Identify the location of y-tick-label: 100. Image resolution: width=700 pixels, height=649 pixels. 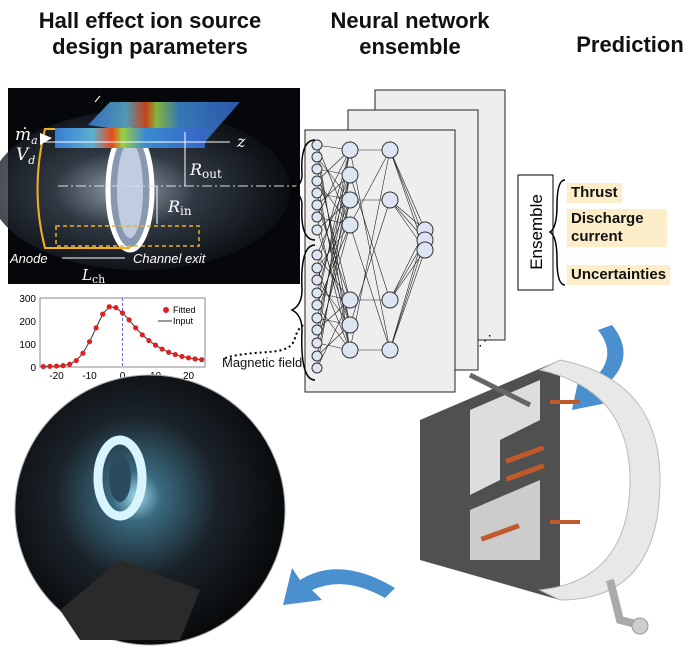
(27, 345).